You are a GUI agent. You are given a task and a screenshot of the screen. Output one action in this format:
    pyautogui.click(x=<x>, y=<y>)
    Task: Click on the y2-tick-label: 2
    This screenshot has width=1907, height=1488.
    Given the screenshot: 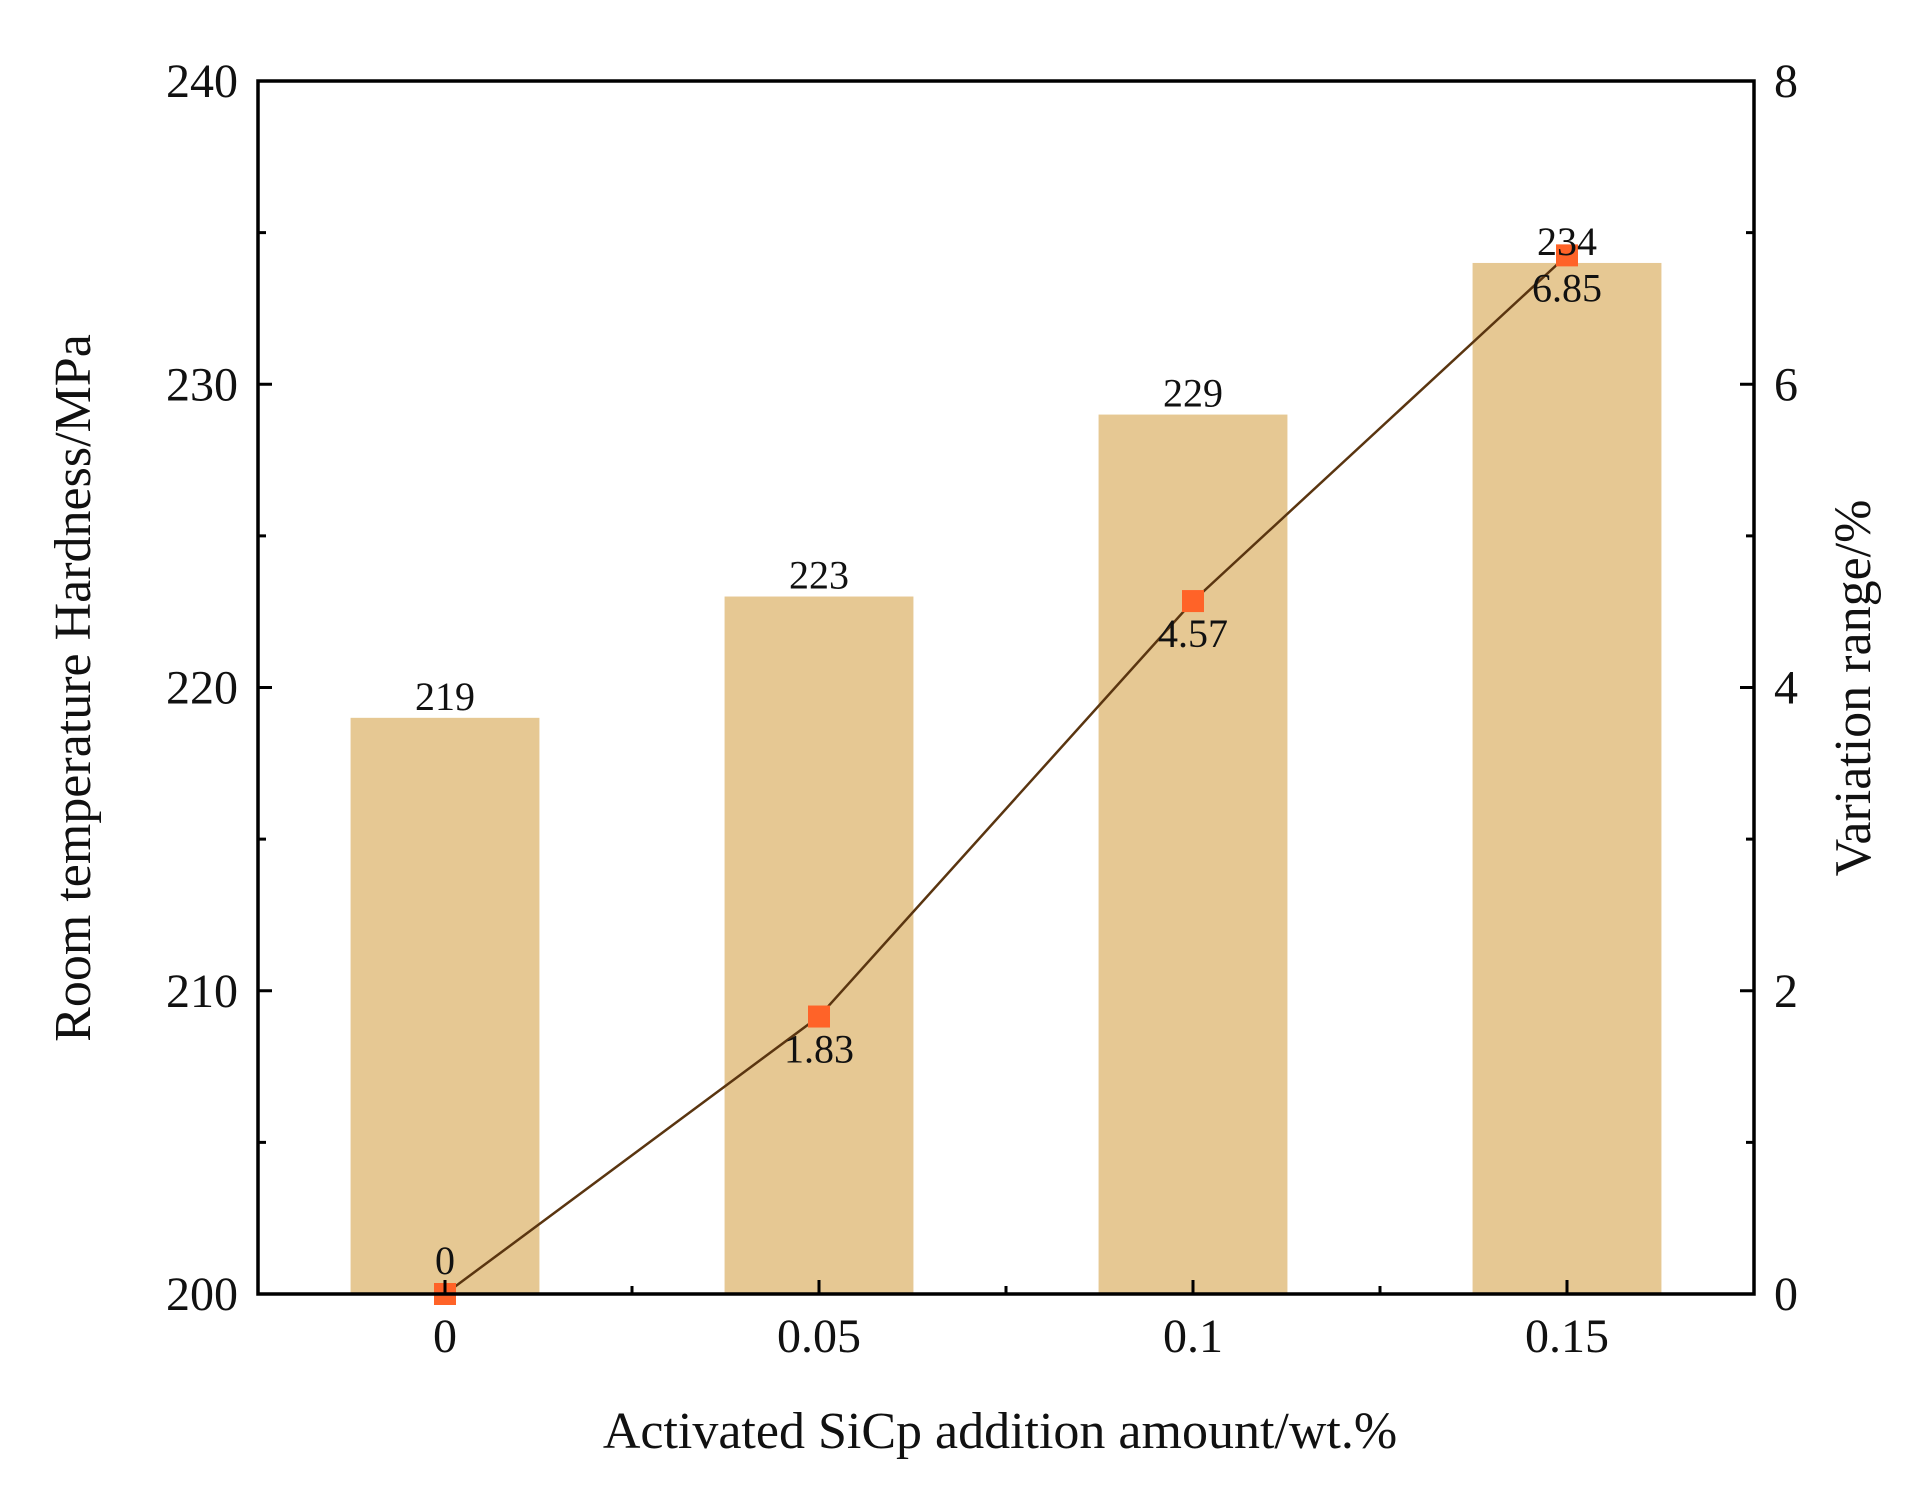 What is the action you would take?
    pyautogui.click(x=1786, y=991)
    